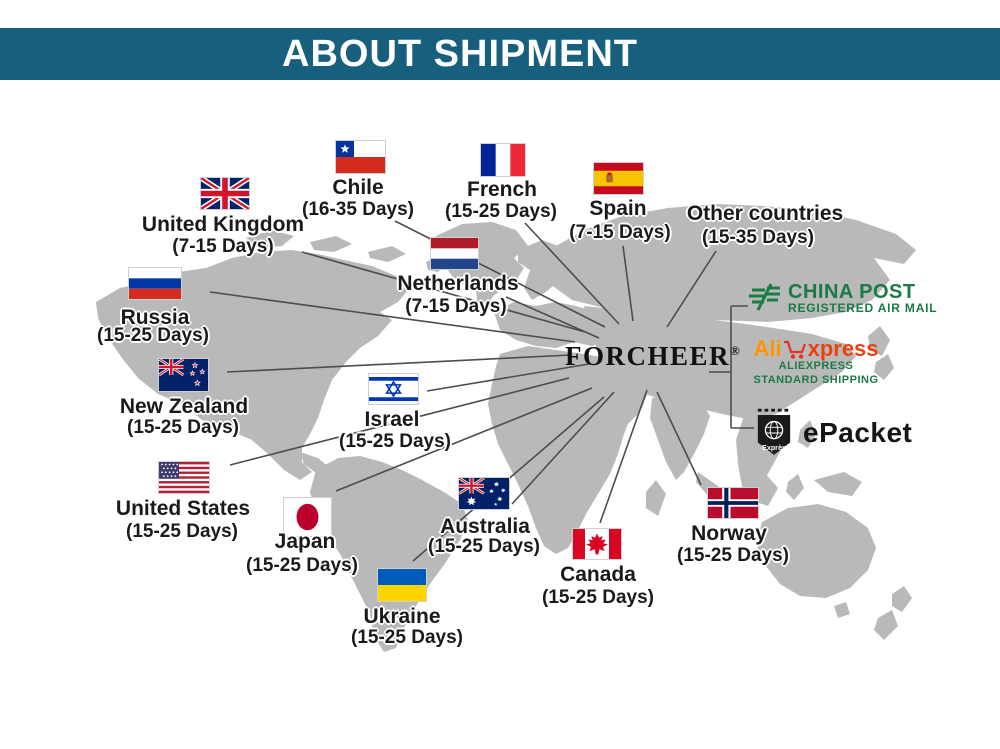 Image resolution: width=1000 pixels, height=749 pixels. I want to click on brand-logo: FORCHEER®, so click(652, 356).